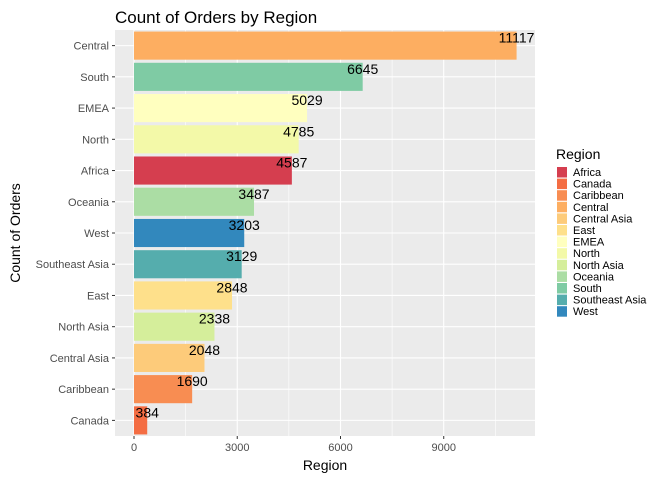  What do you see at coordinates (562, 242) in the screenshot?
I see `legend-swatch-emea` at bounding box center [562, 242].